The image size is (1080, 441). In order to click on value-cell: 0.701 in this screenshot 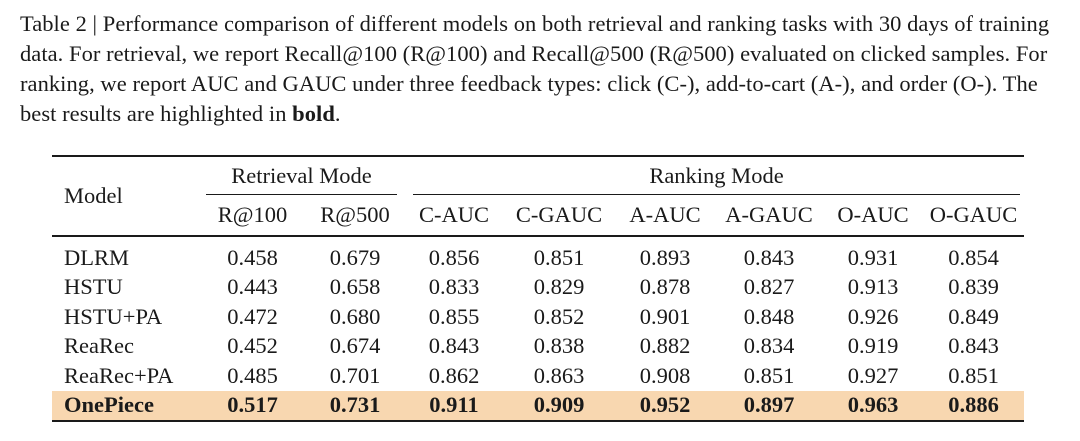, I will do `click(355, 375)`.